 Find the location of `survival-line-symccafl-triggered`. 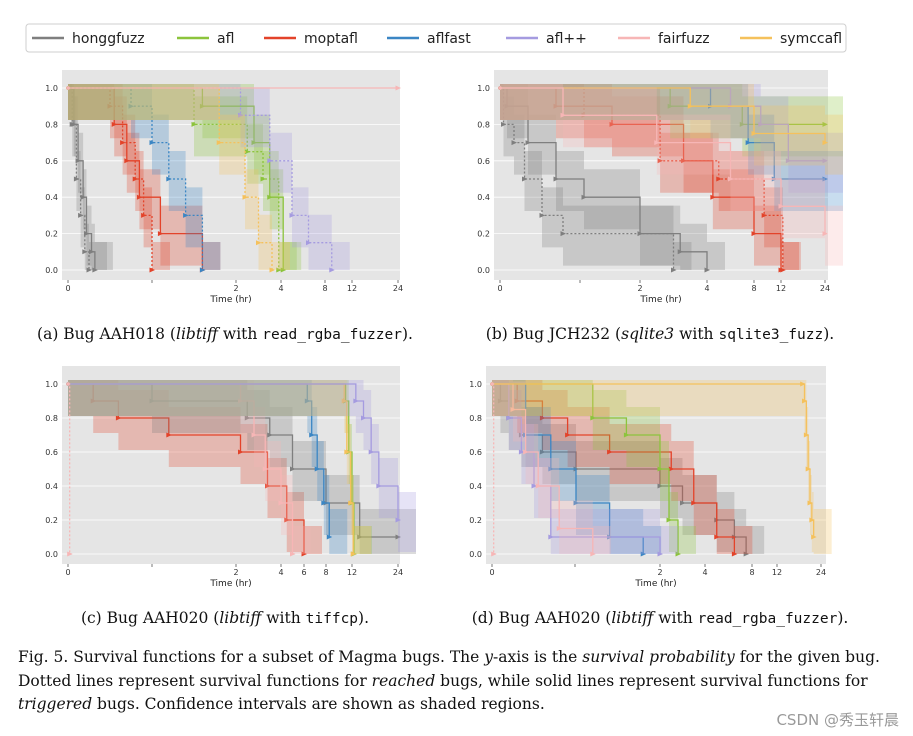

survival-line-symccafl-triggered is located at coordinates (653, 460).